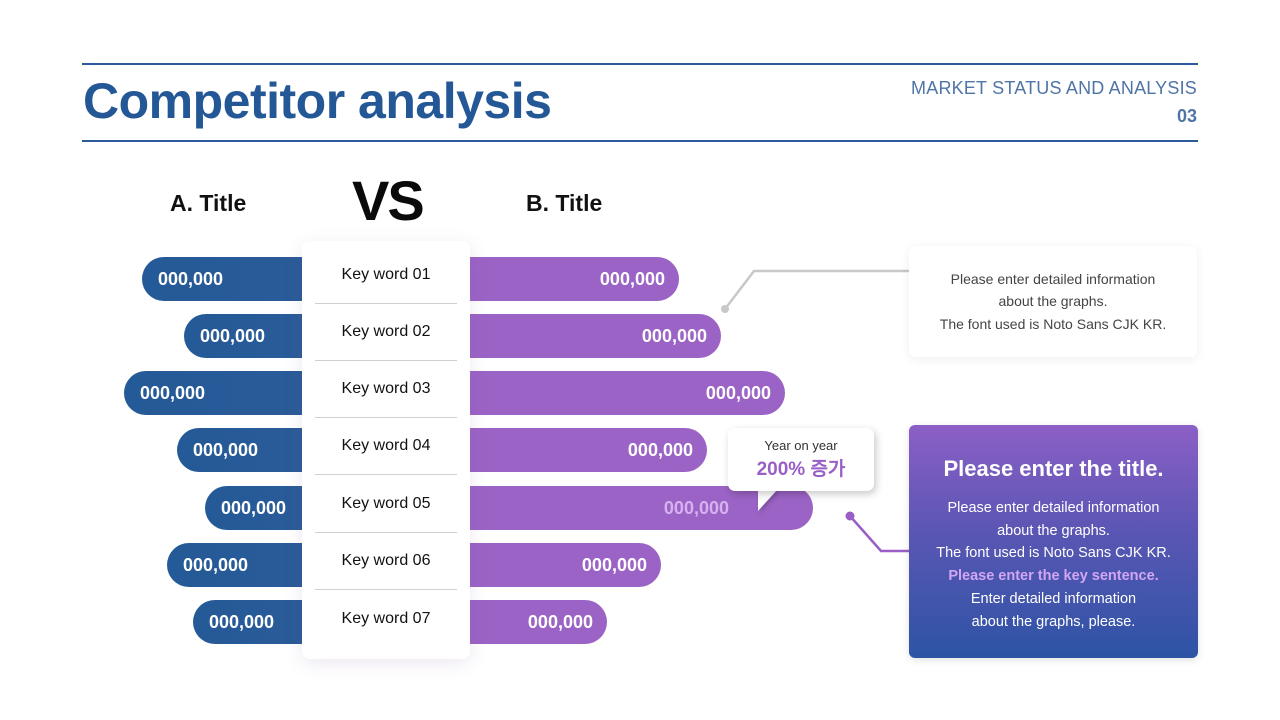 The image size is (1280, 720). What do you see at coordinates (386, 561) in the screenshot?
I see `keyword-item: Key word 06` at bounding box center [386, 561].